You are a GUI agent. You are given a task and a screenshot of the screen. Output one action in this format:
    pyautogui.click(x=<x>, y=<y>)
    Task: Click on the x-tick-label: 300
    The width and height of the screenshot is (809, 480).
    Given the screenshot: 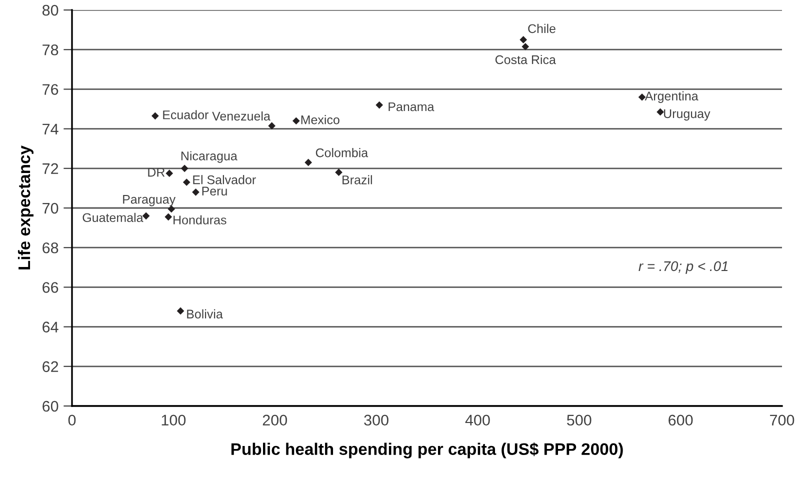 What is the action you would take?
    pyautogui.click(x=376, y=420)
    